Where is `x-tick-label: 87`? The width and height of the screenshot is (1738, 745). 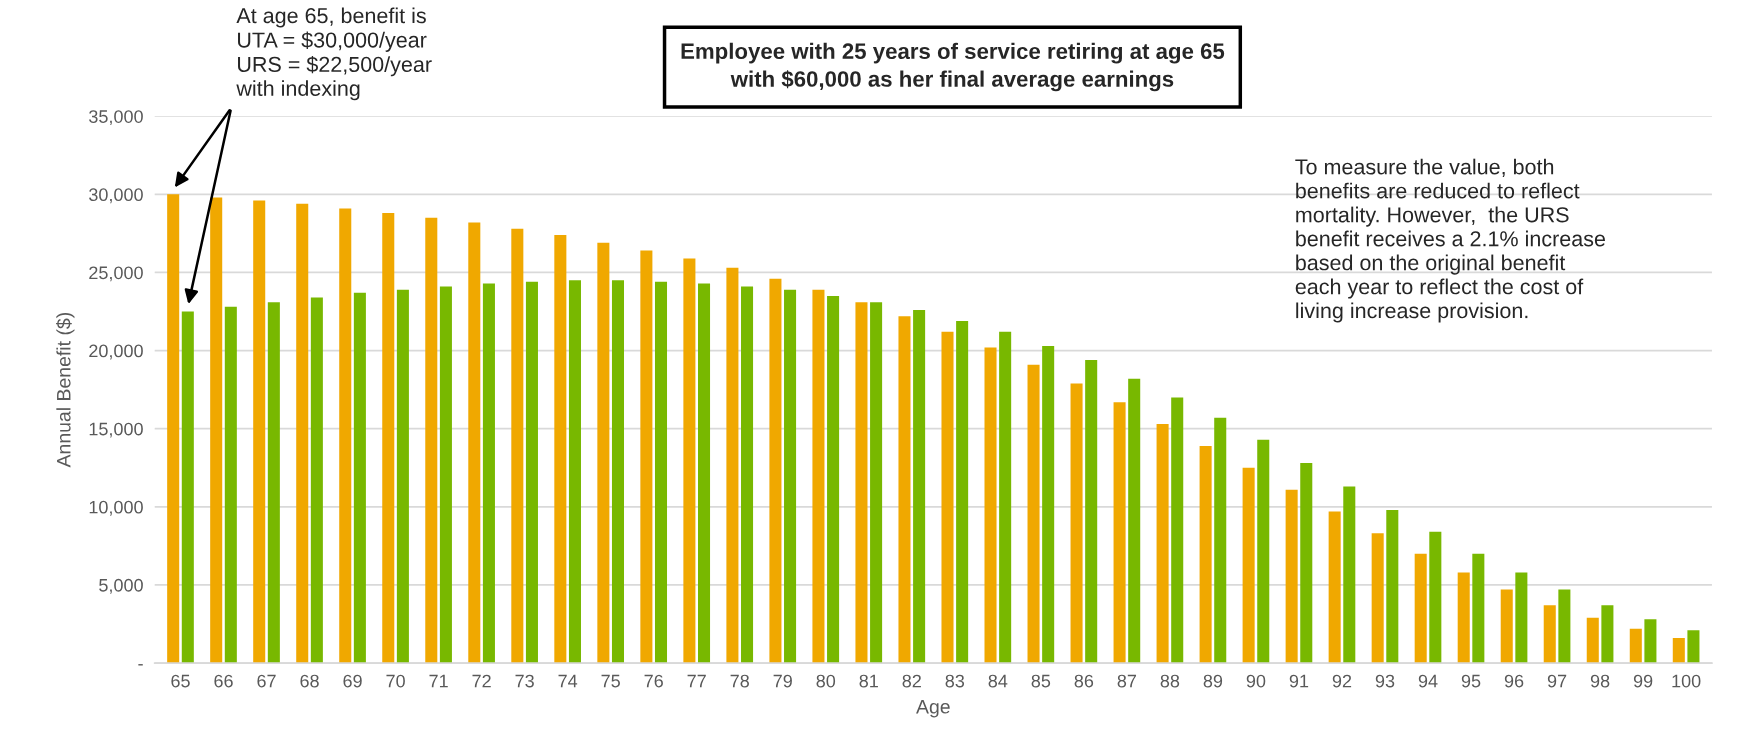
x-tick-label: 87 is located at coordinates (1127, 681).